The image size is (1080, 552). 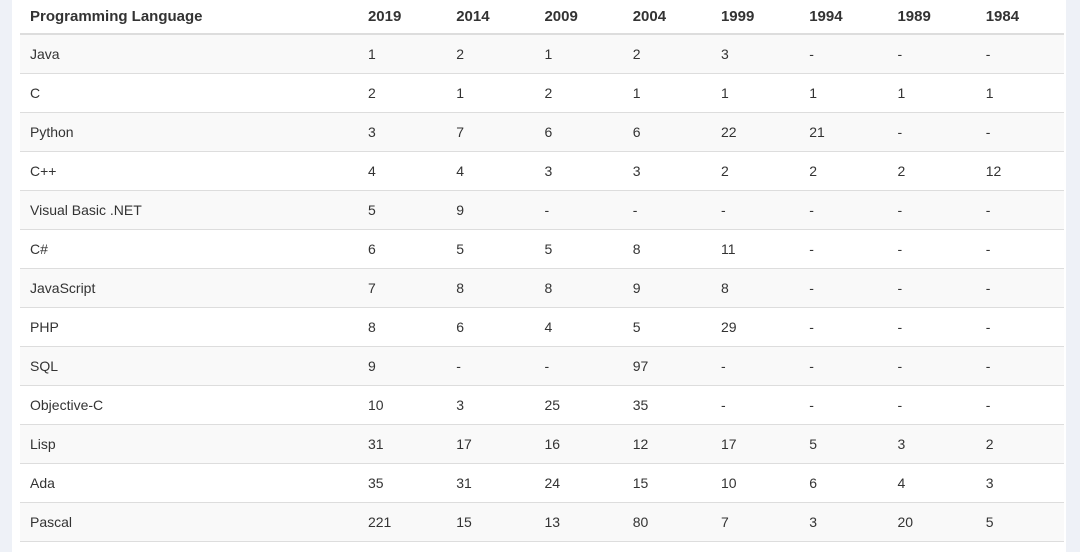 What do you see at coordinates (1073, 276) in the screenshot?
I see `scrollbar-track` at bounding box center [1073, 276].